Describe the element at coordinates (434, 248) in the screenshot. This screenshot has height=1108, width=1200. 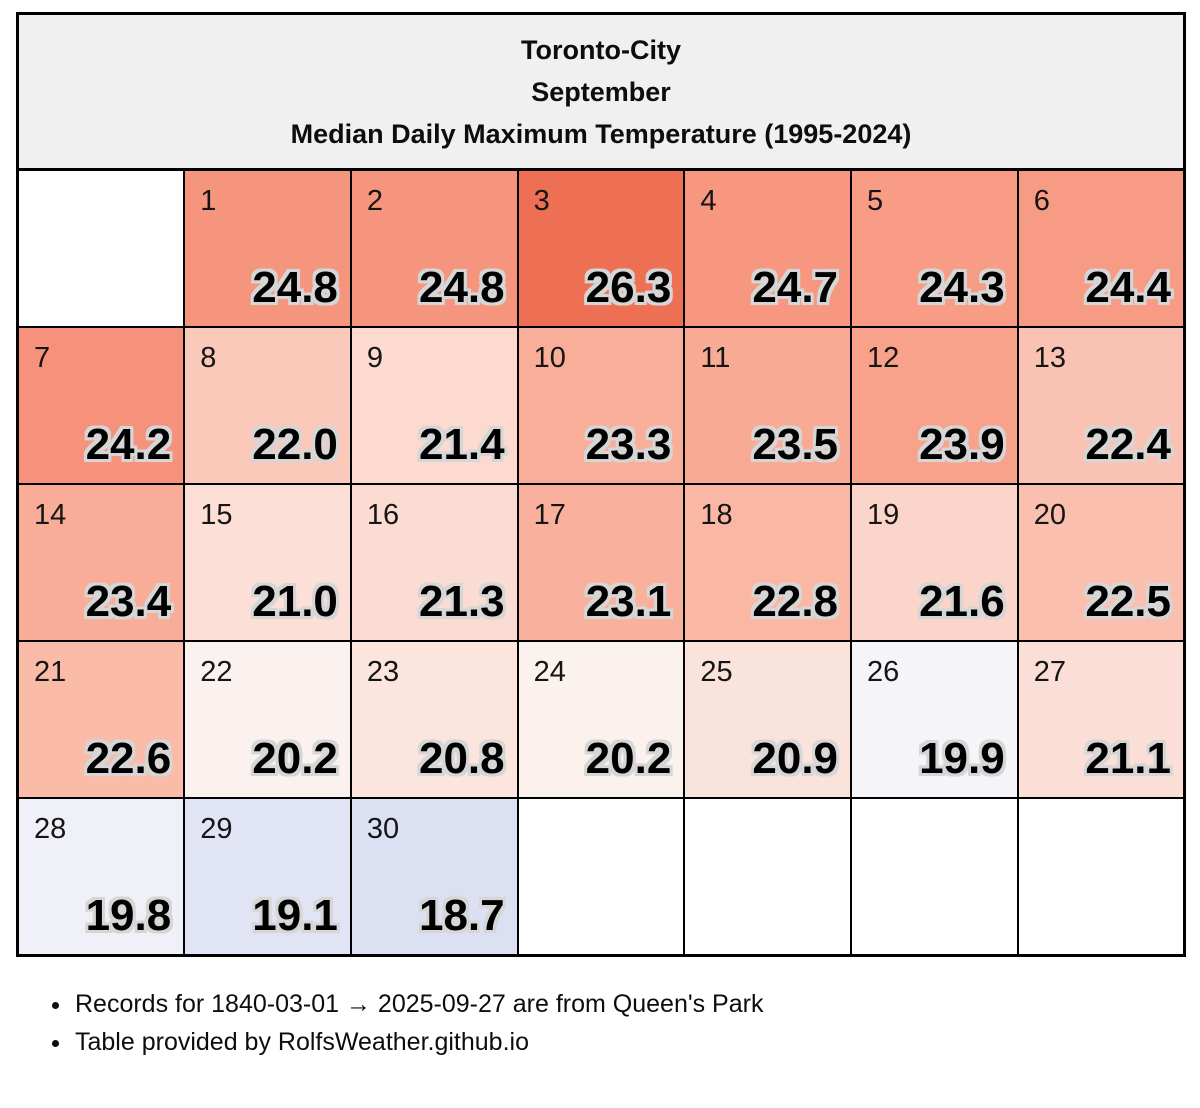
I see `day-cell-2: 2 24.8` at that location.